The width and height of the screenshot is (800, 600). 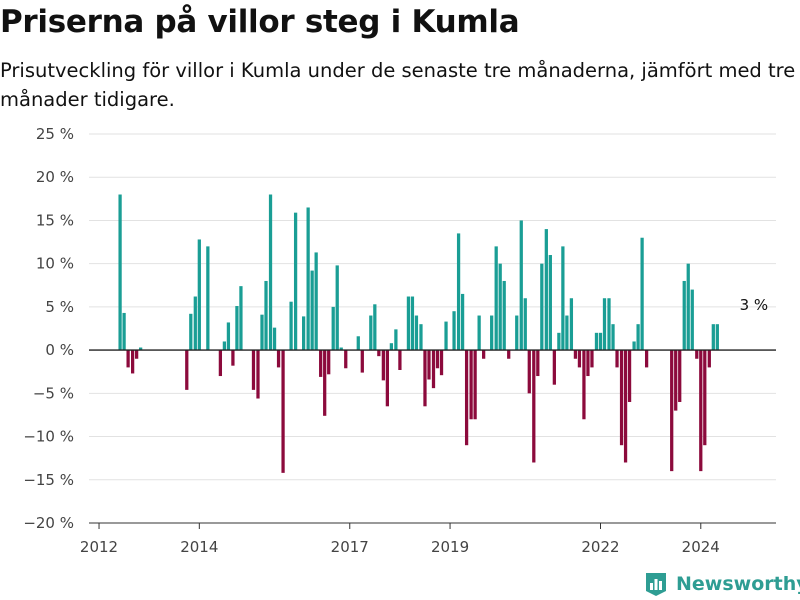 What do you see at coordinates (48, 523) in the screenshot?
I see `y-tick-label: −20 %` at bounding box center [48, 523].